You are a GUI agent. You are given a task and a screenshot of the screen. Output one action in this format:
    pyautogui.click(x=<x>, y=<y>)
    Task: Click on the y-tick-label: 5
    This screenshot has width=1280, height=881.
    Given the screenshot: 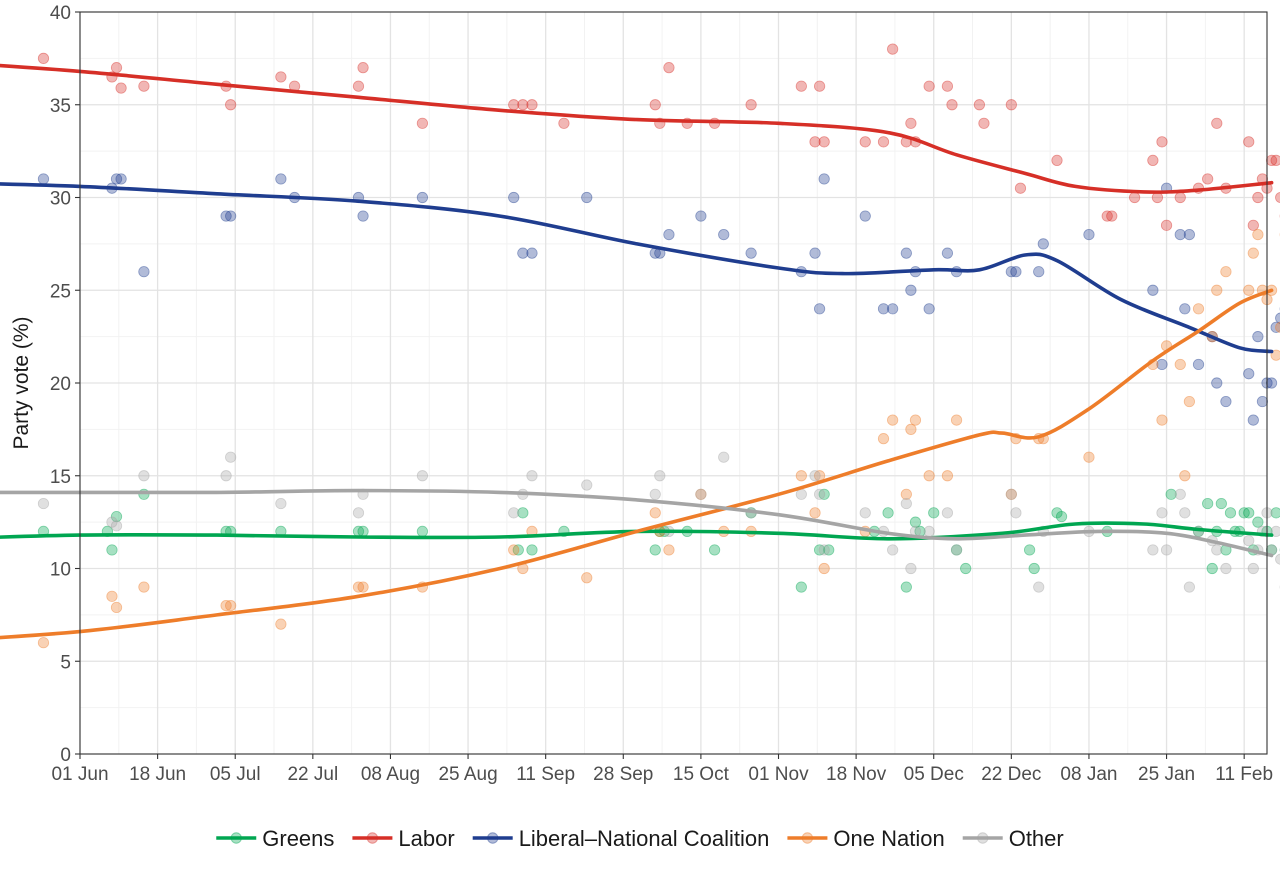 What is the action you would take?
    pyautogui.click(x=65, y=662)
    